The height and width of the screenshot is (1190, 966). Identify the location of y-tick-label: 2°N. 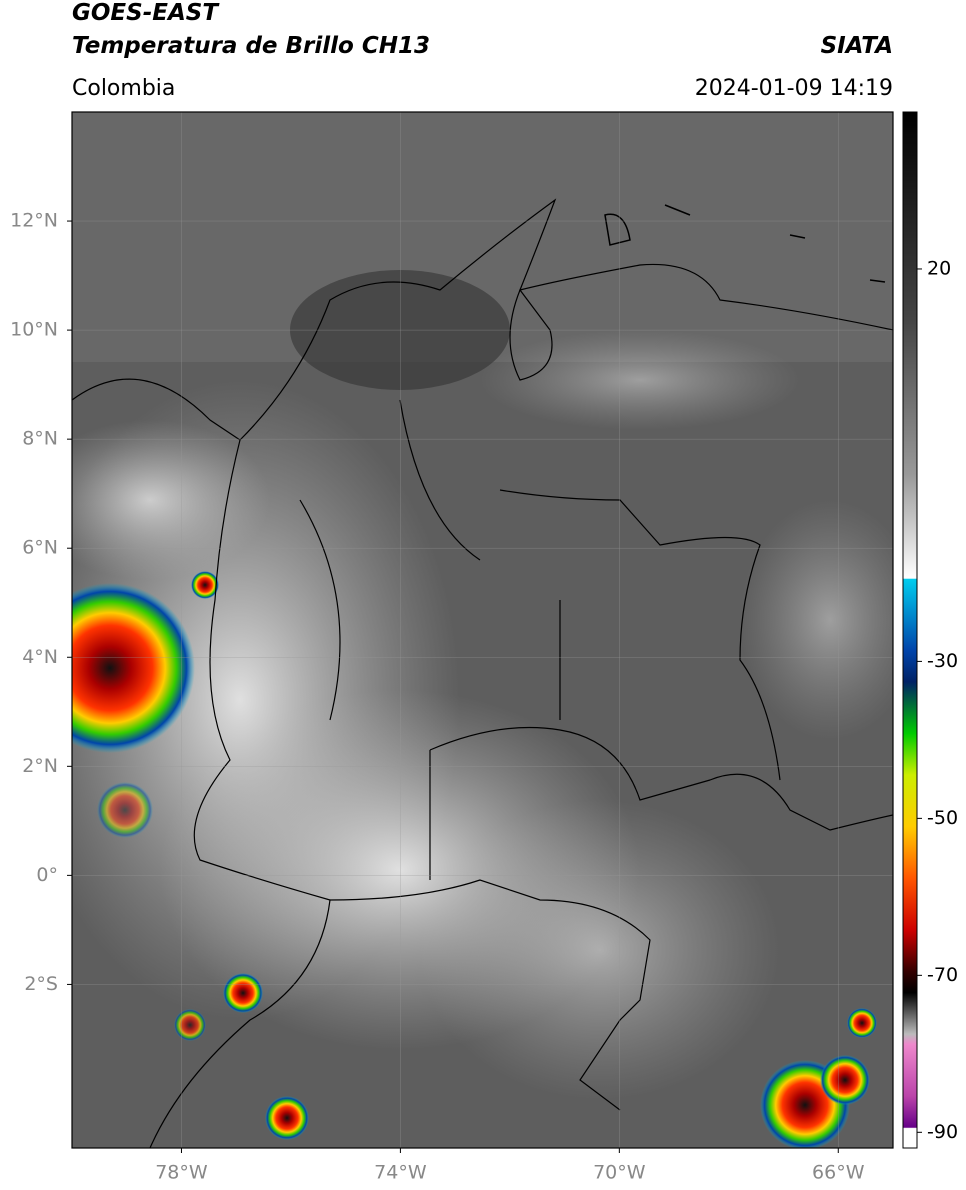
(40, 766).